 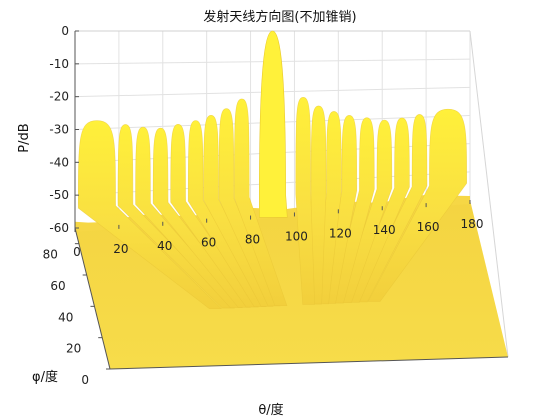 I want to click on x-tick-label: 140, so click(x=384, y=230).